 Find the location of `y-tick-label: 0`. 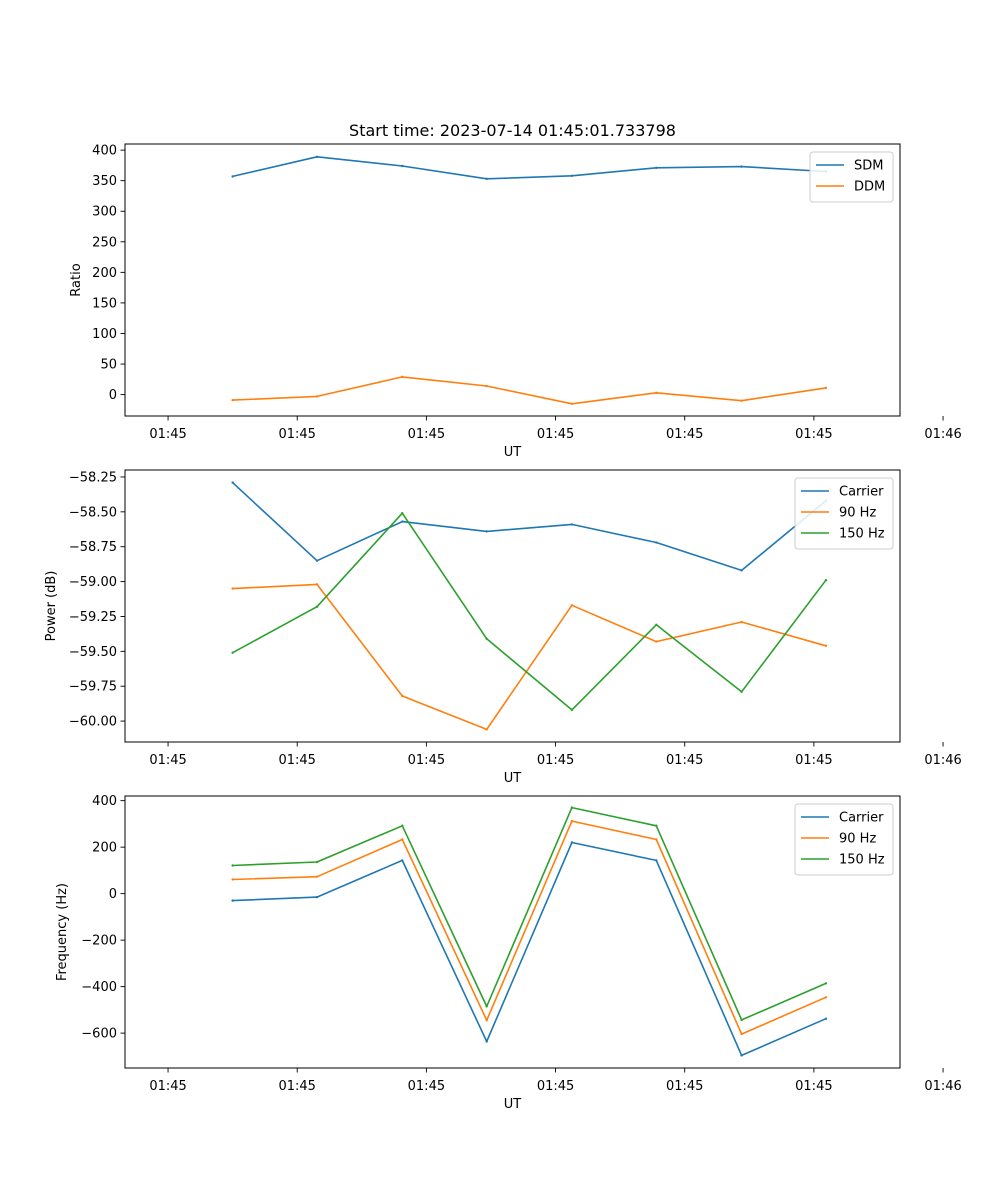

y-tick-label: 0 is located at coordinates (113, 894).